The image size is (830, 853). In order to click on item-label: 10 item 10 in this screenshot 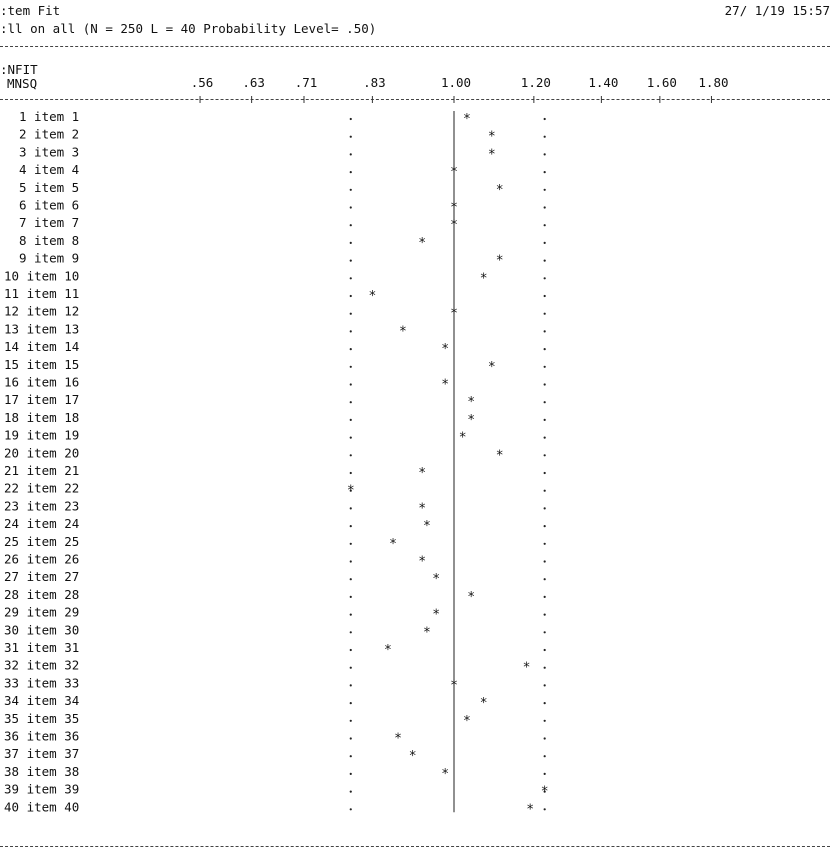, I will do `click(41, 275)`.